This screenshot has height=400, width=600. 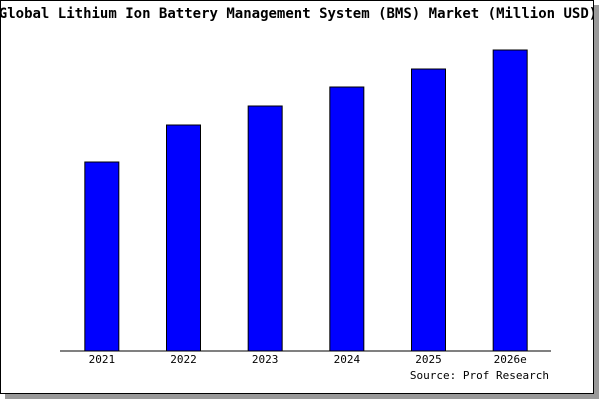 What do you see at coordinates (510, 359) in the screenshot?
I see `x-tick-label: 2026e` at bounding box center [510, 359].